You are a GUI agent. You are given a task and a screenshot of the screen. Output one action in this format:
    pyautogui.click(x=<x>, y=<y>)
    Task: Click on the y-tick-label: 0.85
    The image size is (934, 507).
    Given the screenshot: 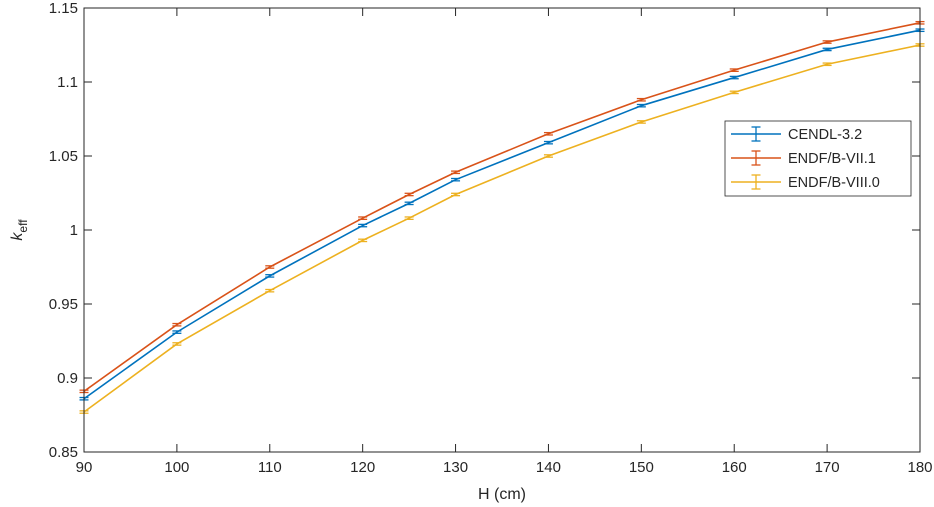 What is the action you would take?
    pyautogui.click(x=63, y=452)
    